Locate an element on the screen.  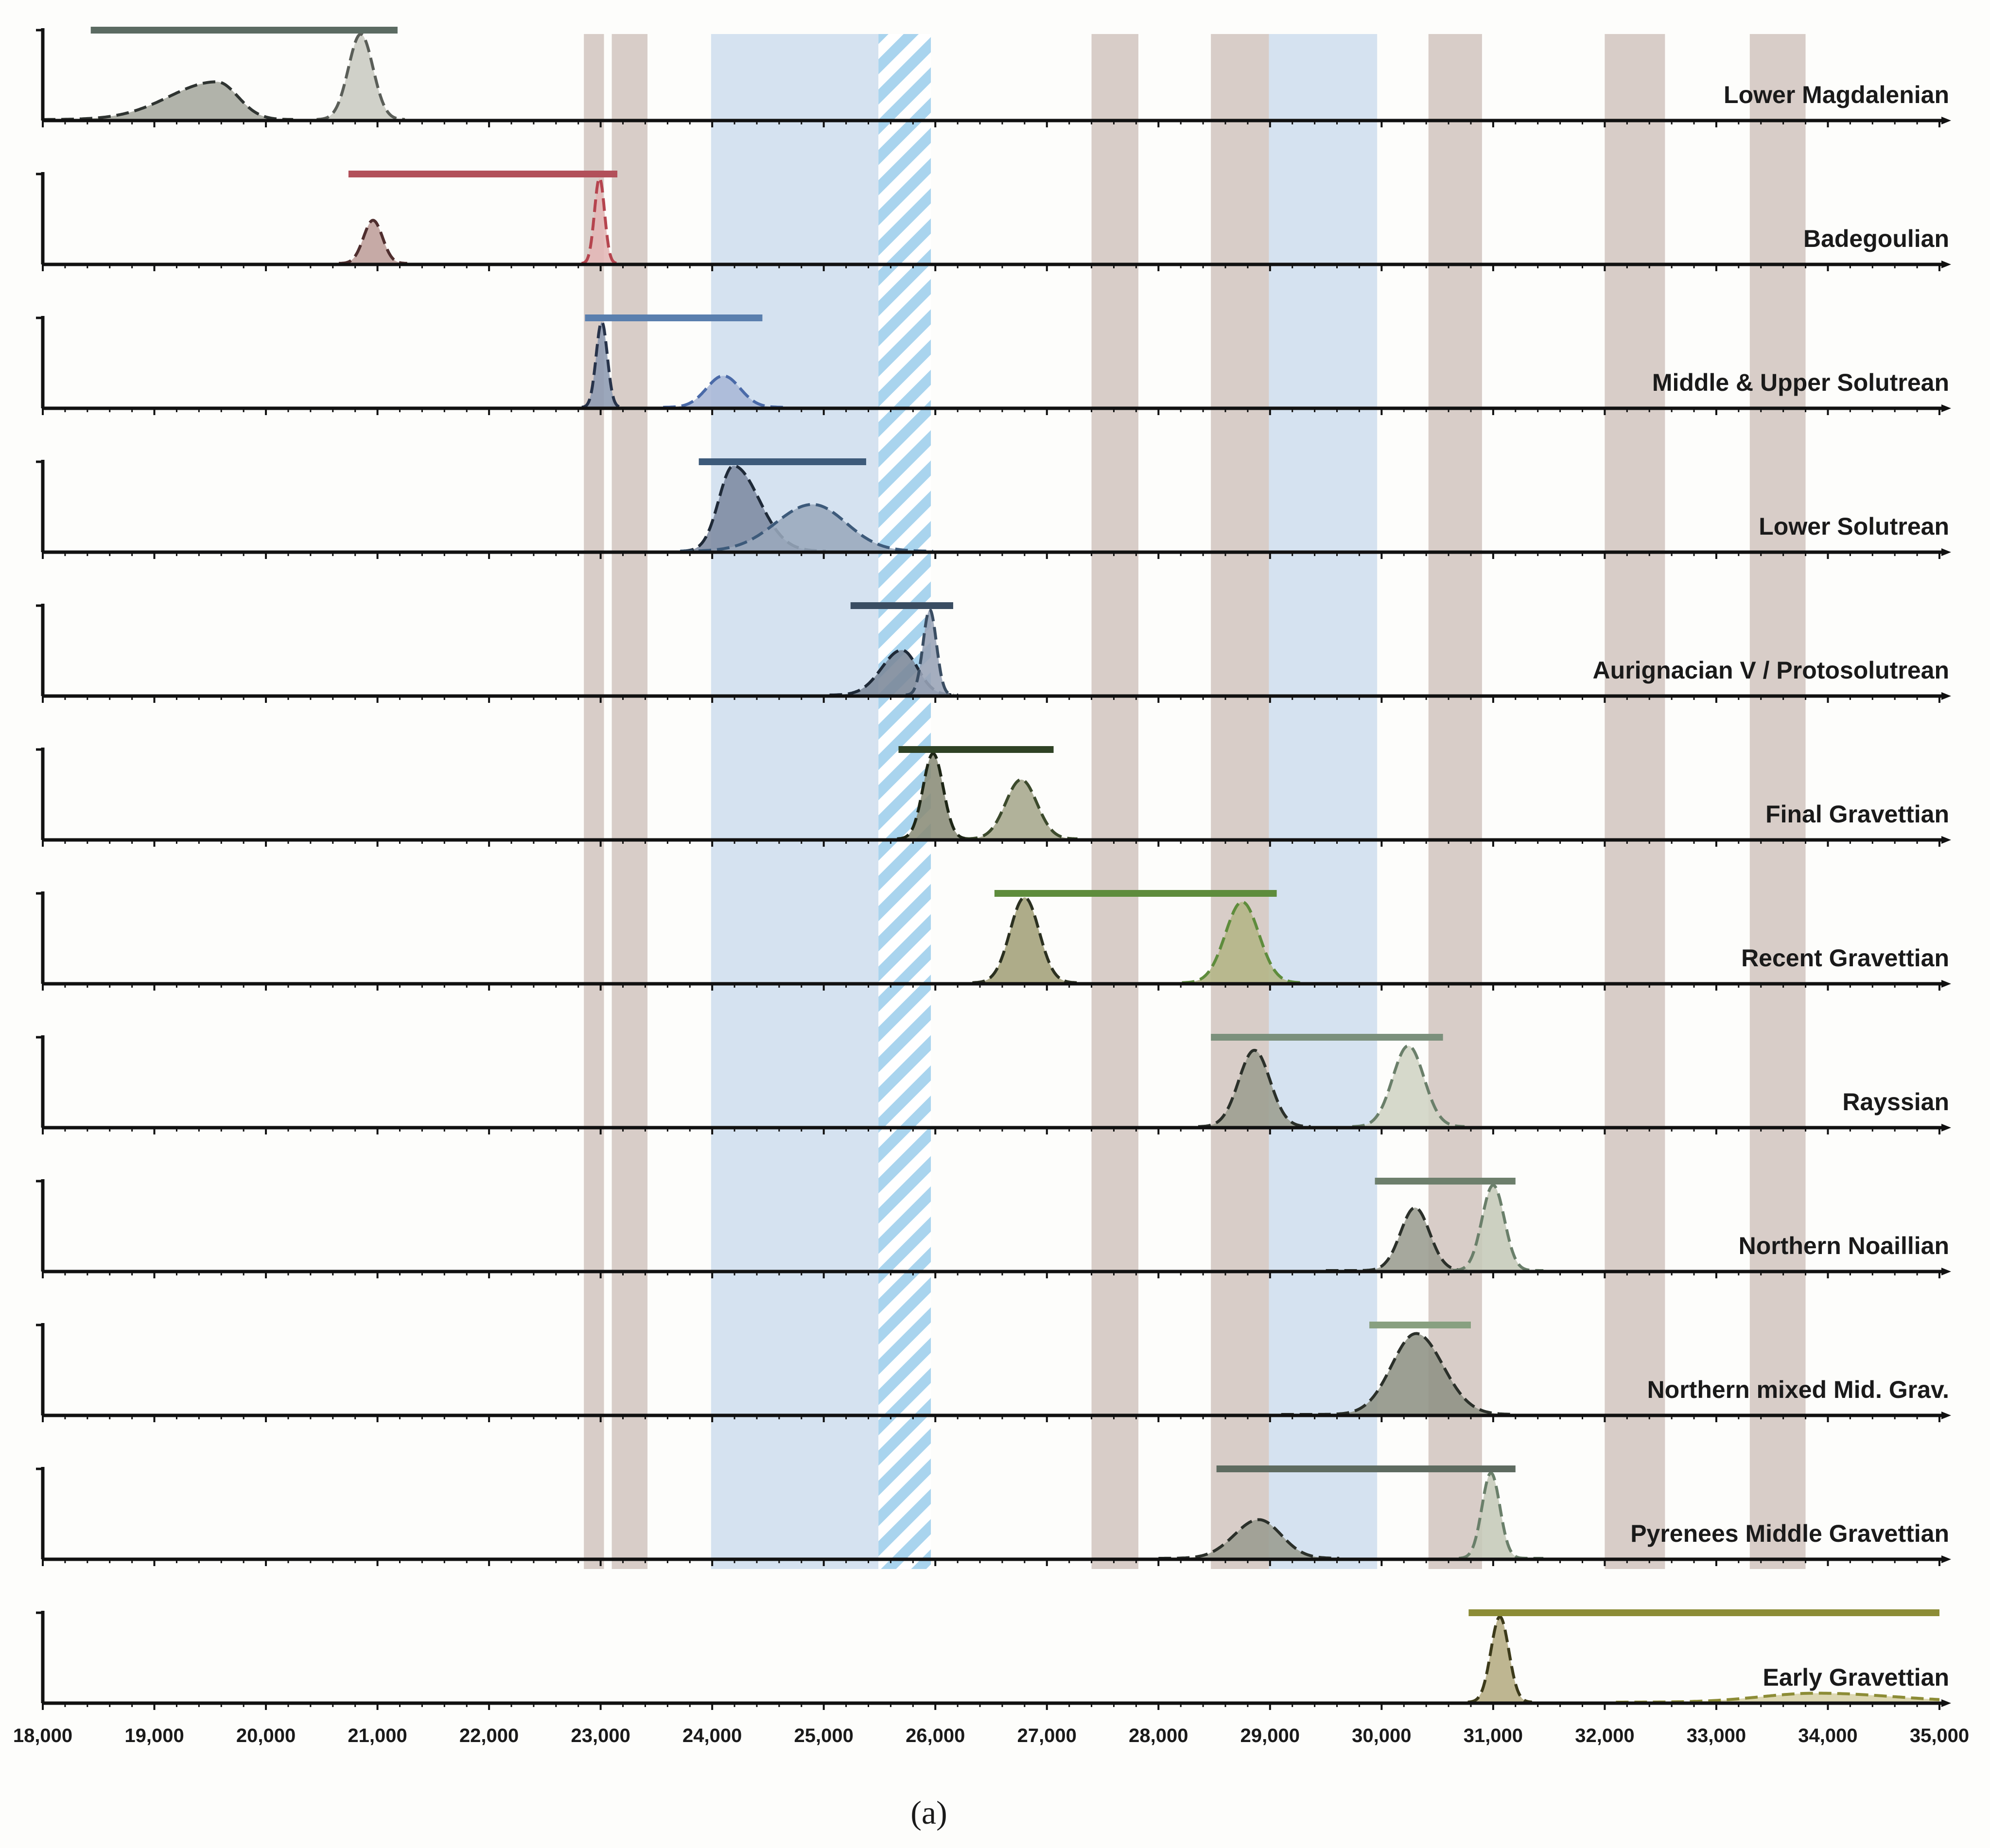
row-label-1: Badegoulian is located at coordinates (1876, 238).